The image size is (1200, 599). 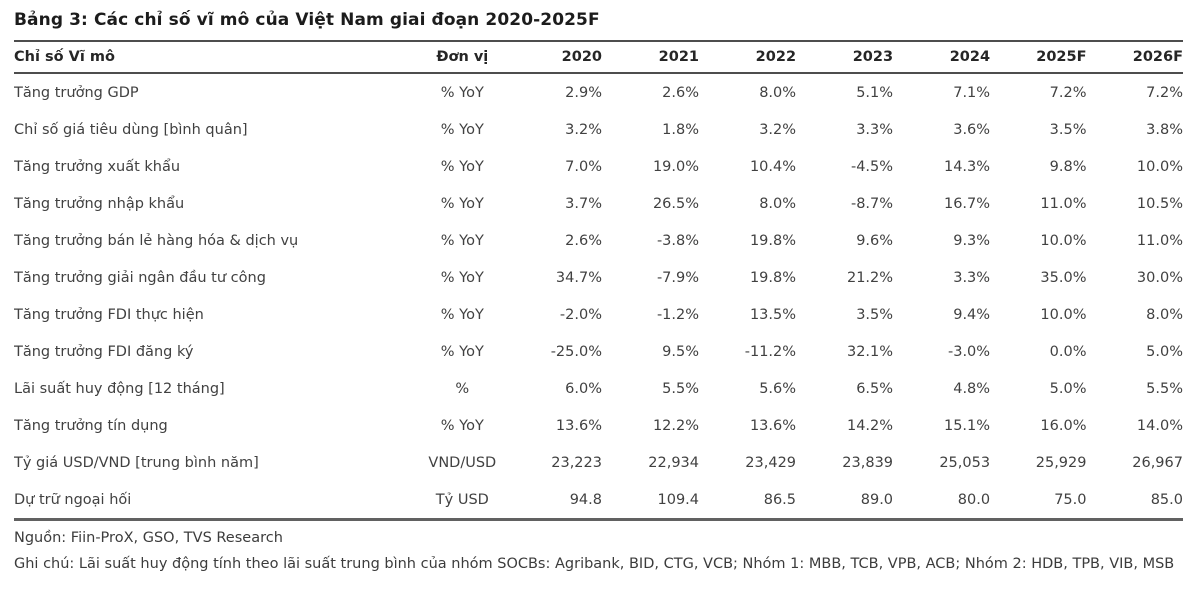 I want to click on cell-value: 0.0%, so click(x=1068, y=351).